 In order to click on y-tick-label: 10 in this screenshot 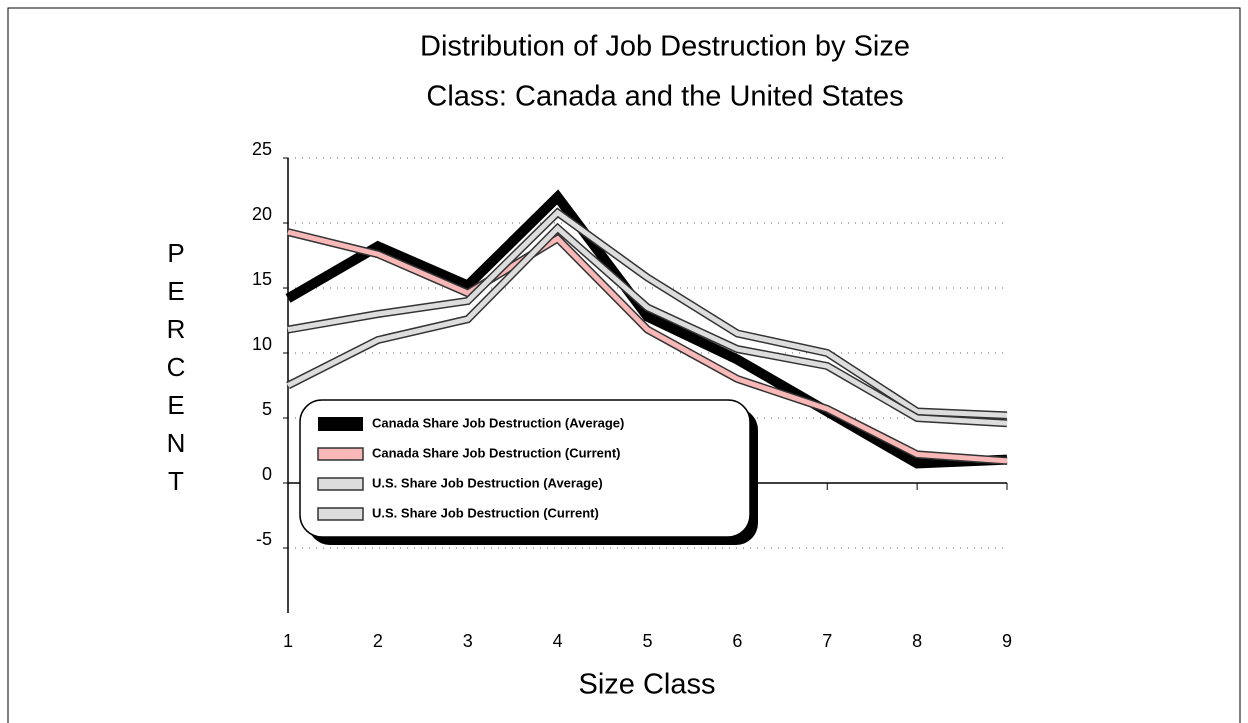, I will do `click(262, 344)`.